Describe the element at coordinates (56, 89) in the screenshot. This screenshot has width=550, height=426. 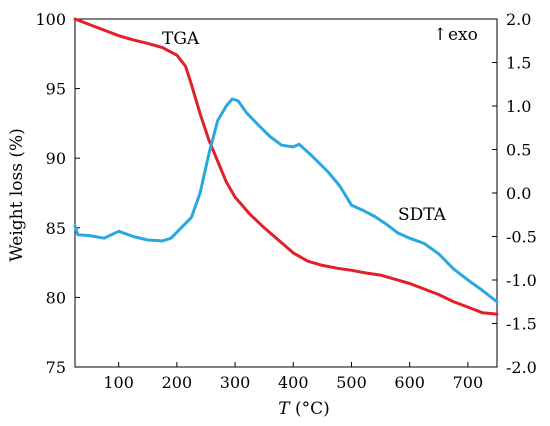
I see `y-left-tick-label: 95` at that location.